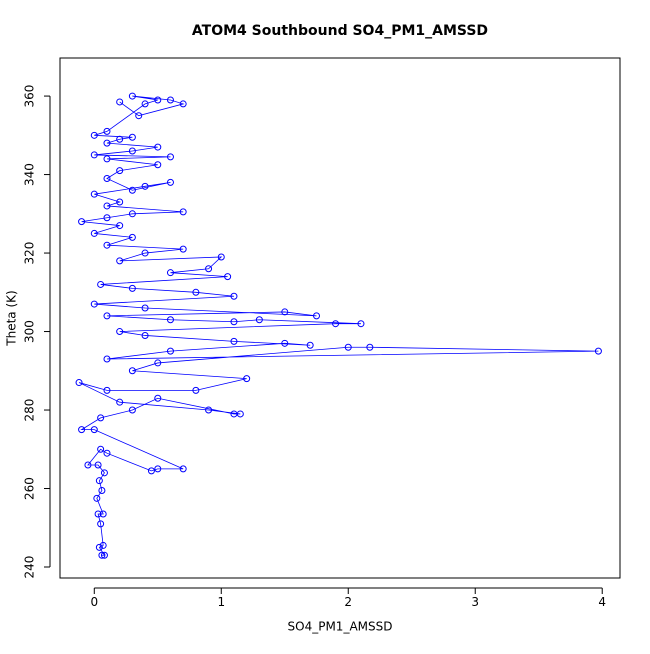 This screenshot has width=650, height=654. What do you see at coordinates (30, 410) in the screenshot?
I see `y-tick-label: 280` at bounding box center [30, 410].